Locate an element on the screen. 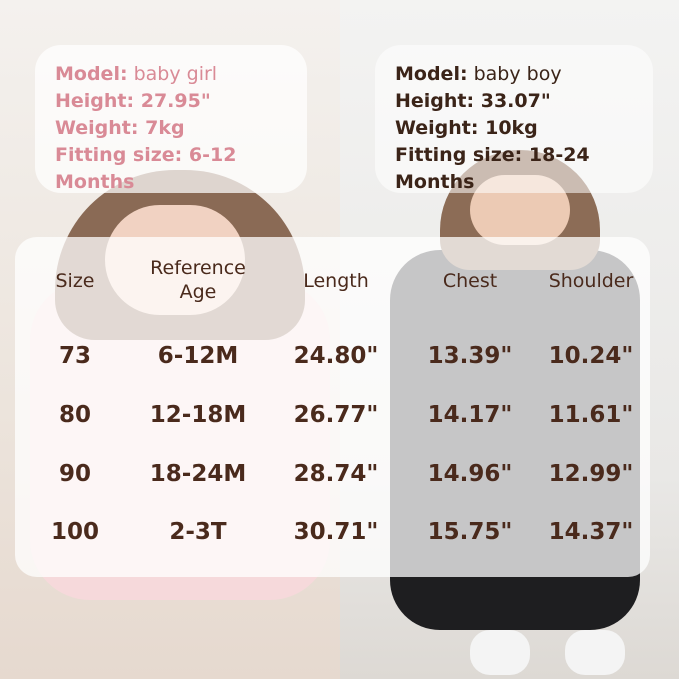 The width and height of the screenshot is (679, 679). table-cell: 15.75" is located at coordinates (470, 532).